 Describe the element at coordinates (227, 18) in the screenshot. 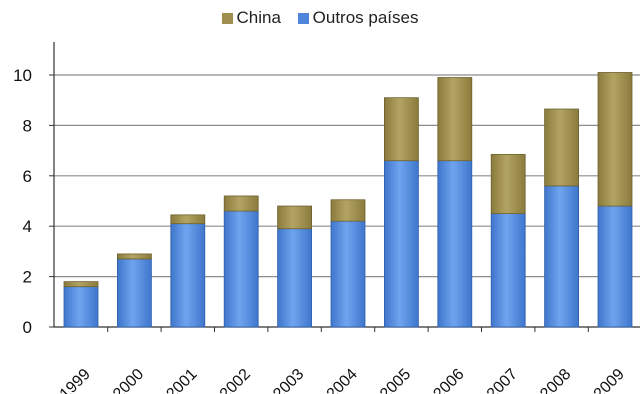

I see `legend-swatch-china` at that location.